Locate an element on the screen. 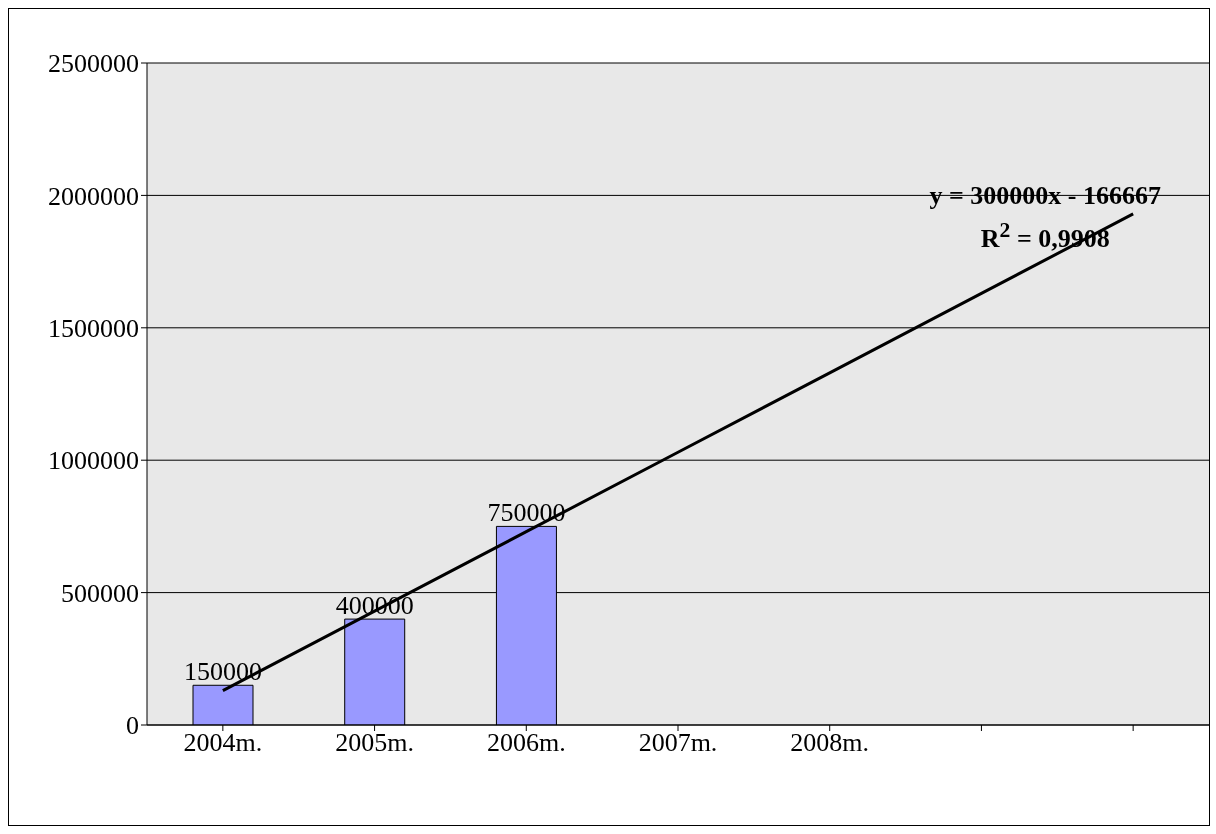  y-tick-label: 1500000 is located at coordinates (93, 329).